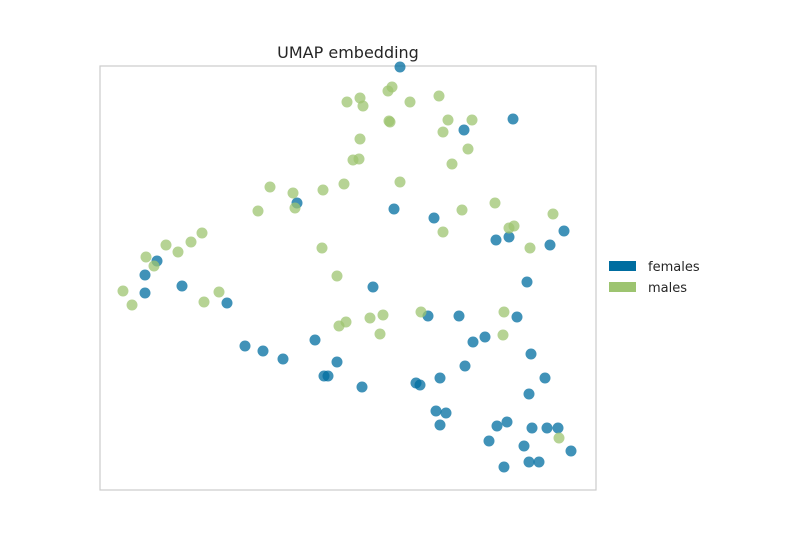  I want to click on legend-swatch-males, so click(622, 287).